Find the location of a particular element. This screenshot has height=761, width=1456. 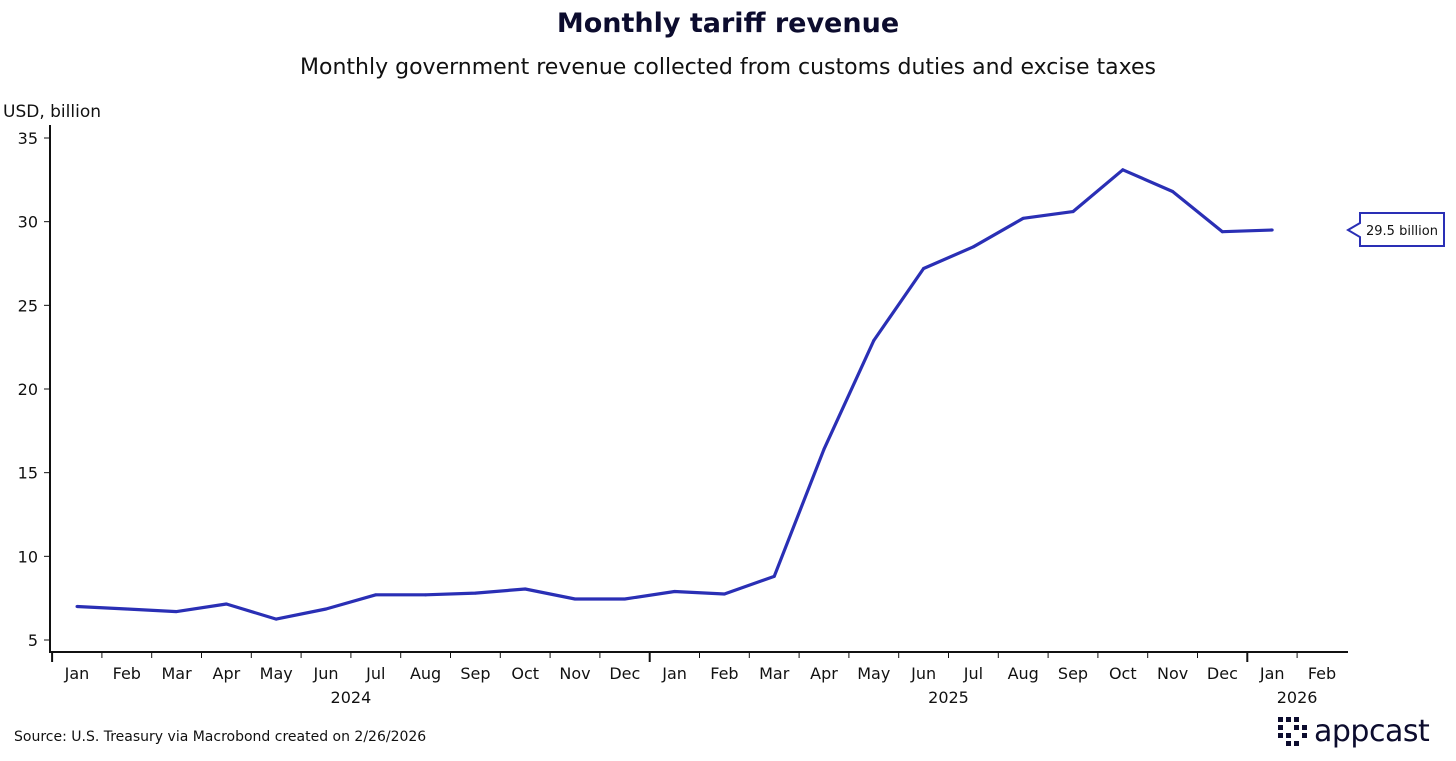

logo-text: appcast is located at coordinates (1372, 731).